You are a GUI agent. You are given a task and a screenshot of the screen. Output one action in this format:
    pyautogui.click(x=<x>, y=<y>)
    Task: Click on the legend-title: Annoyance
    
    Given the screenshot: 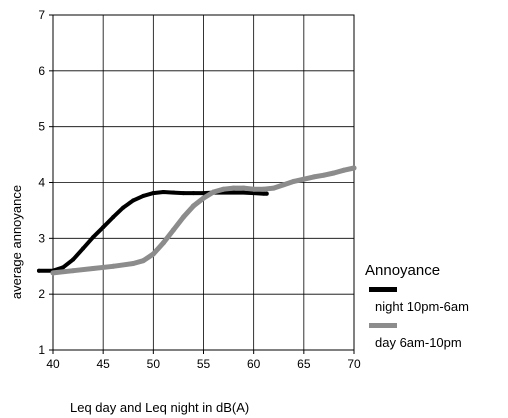 What is the action you would take?
    pyautogui.click(x=403, y=270)
    